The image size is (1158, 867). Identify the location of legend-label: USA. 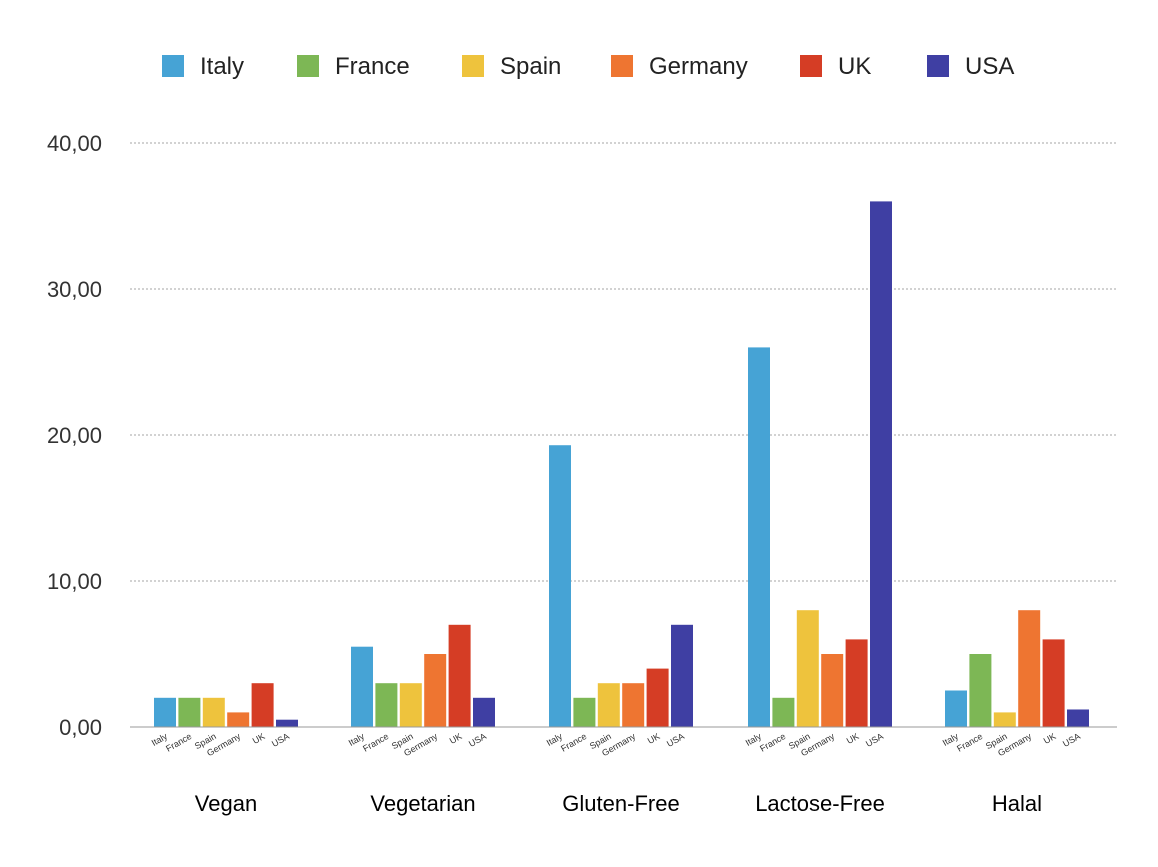
(989, 66).